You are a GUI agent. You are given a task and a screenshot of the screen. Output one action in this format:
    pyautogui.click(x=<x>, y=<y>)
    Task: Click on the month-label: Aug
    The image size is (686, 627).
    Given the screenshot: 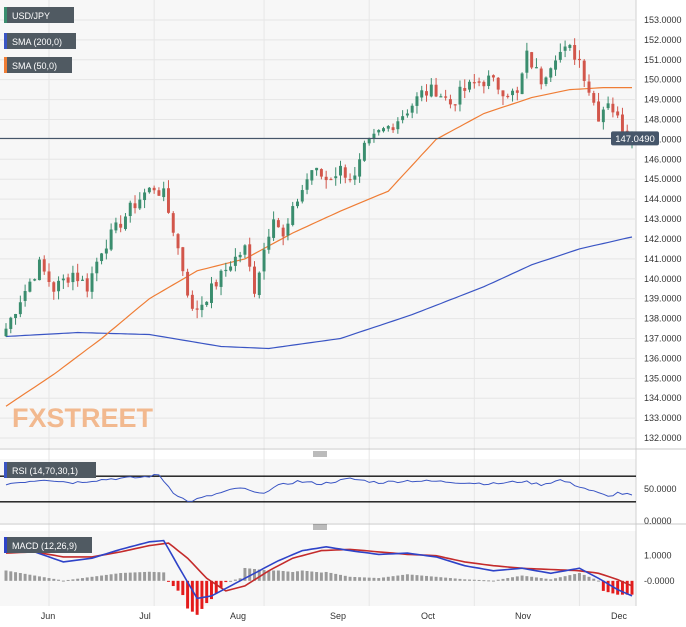 What is the action you would take?
    pyautogui.click(x=238, y=616)
    